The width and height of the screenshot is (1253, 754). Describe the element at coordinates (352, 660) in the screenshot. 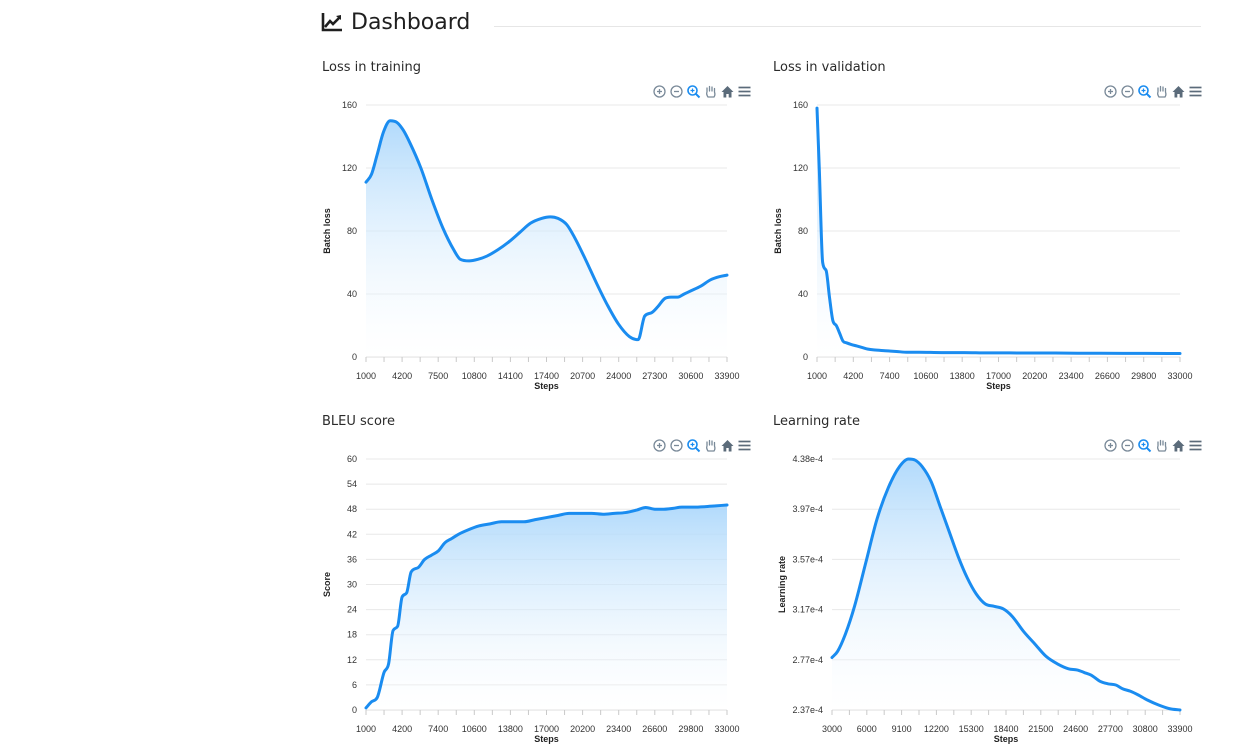

I see `y-tick-label: 12` at that location.